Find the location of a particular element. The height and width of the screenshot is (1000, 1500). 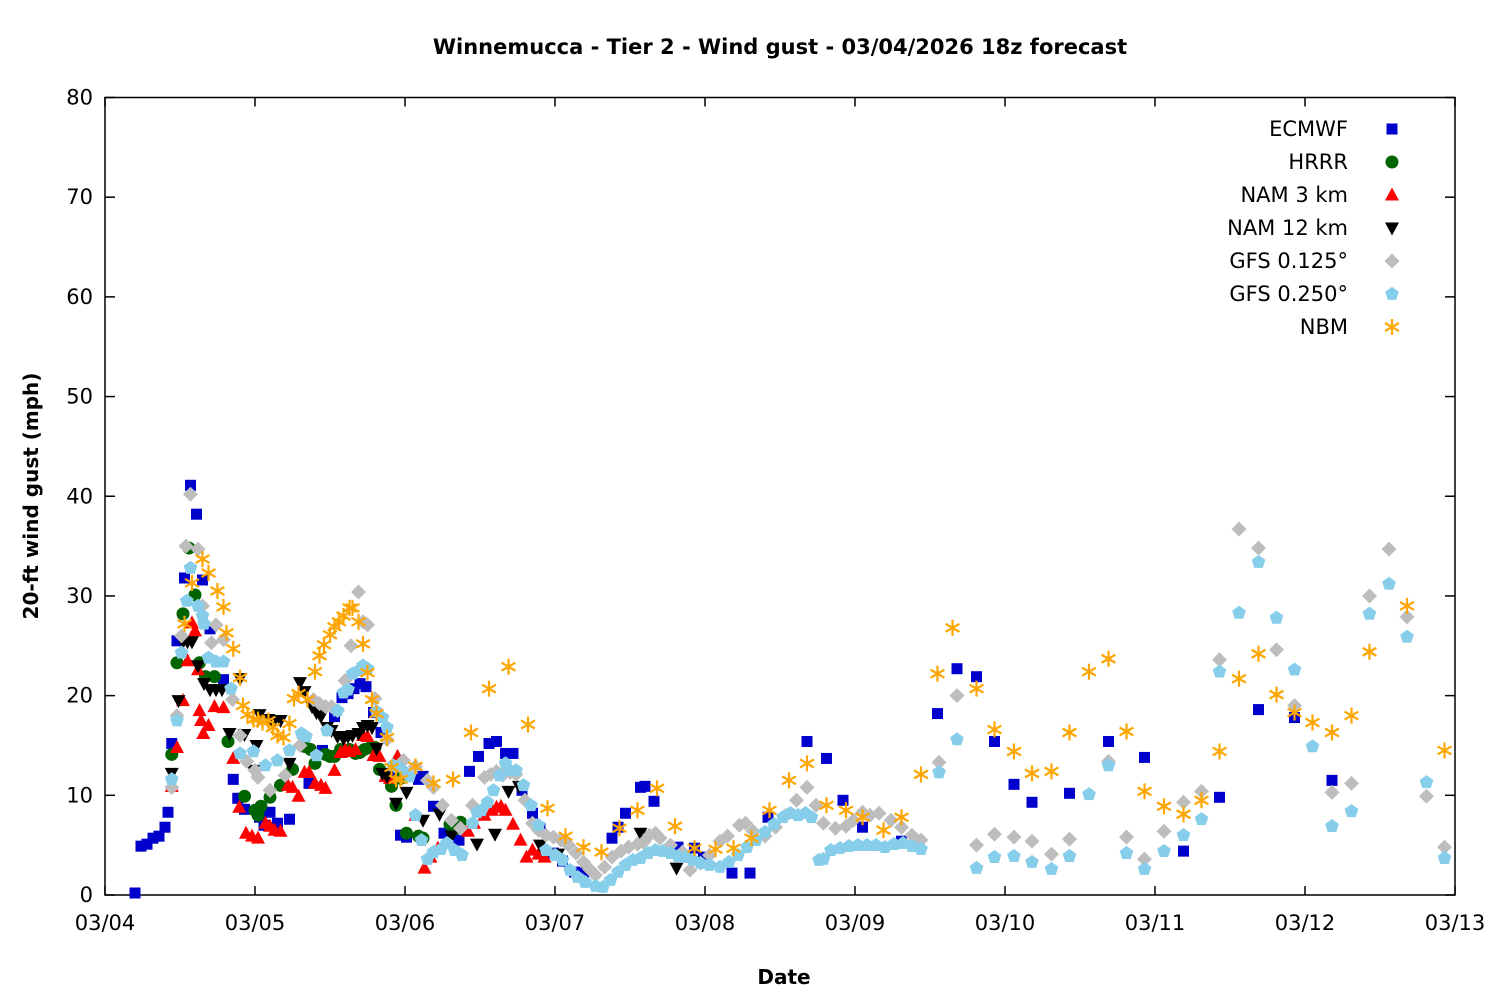

legend-item-gfs-0-250: GFS 0.250° is located at coordinates (1288, 294).